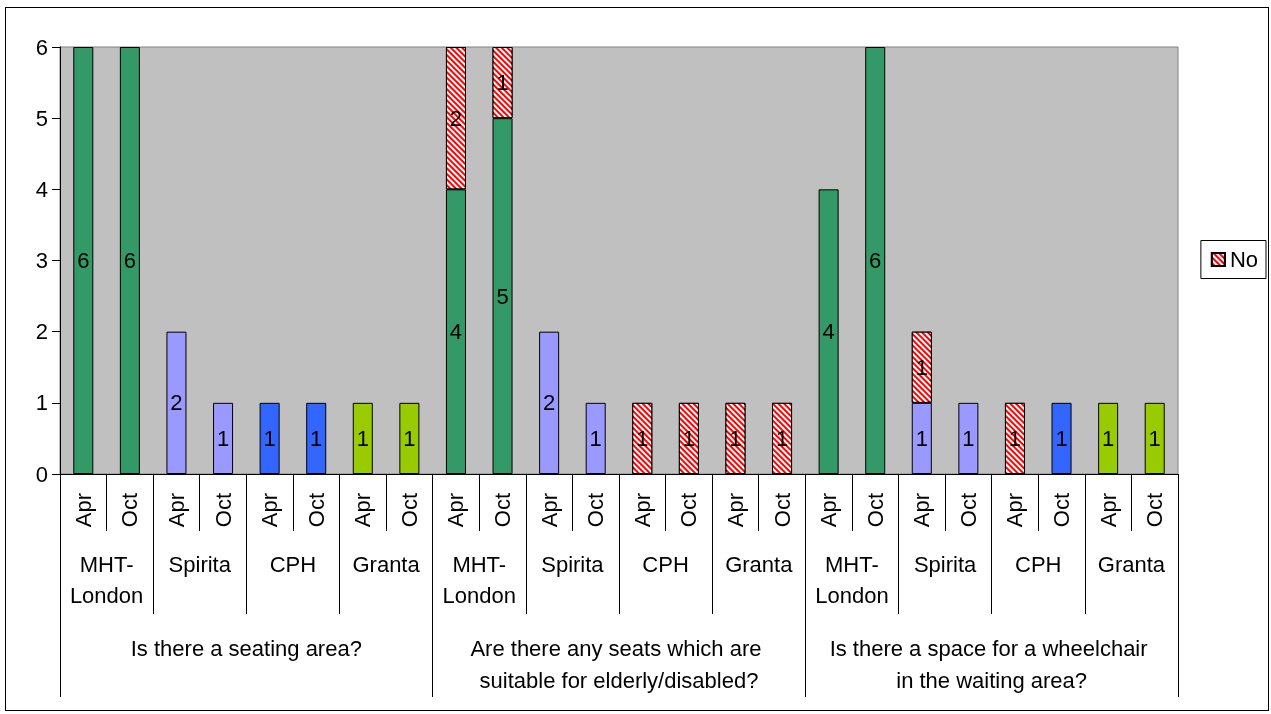 The image size is (1271, 714). What do you see at coordinates (41, 189) in the screenshot?
I see `y-tick-label: 4` at bounding box center [41, 189].